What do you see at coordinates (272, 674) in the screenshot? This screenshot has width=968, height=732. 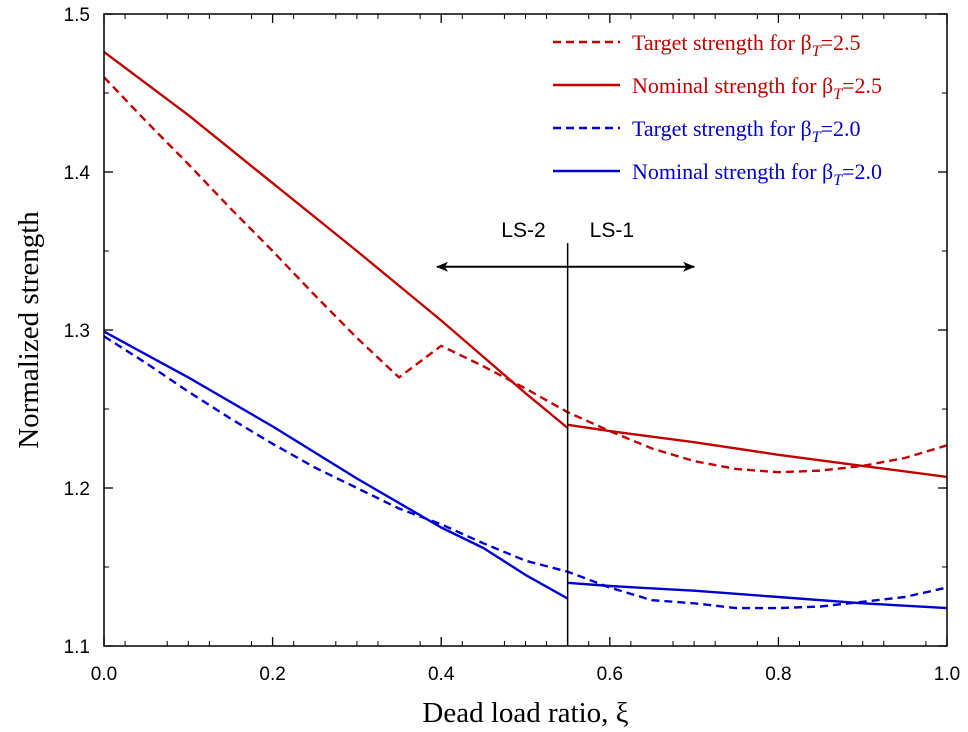 I see `x-tick-label: 0.2` at bounding box center [272, 674].